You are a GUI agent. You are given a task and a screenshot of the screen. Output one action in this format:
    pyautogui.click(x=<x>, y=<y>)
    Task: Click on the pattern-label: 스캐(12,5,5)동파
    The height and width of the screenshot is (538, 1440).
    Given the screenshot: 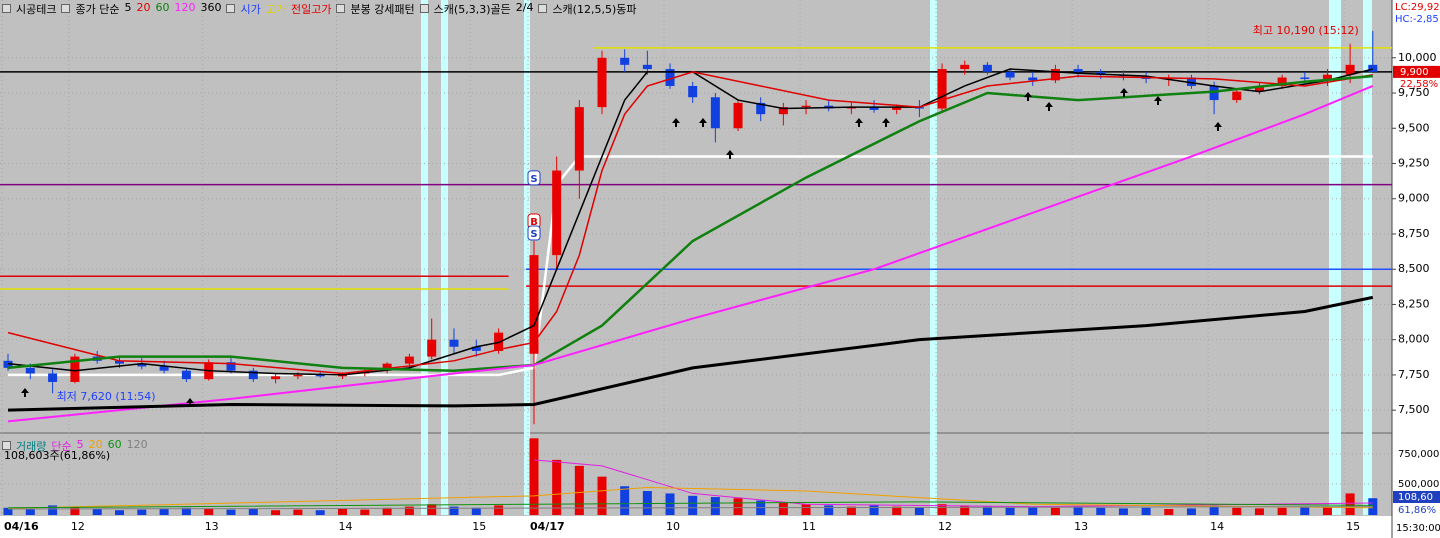 What is the action you would take?
    pyautogui.click(x=594, y=9)
    